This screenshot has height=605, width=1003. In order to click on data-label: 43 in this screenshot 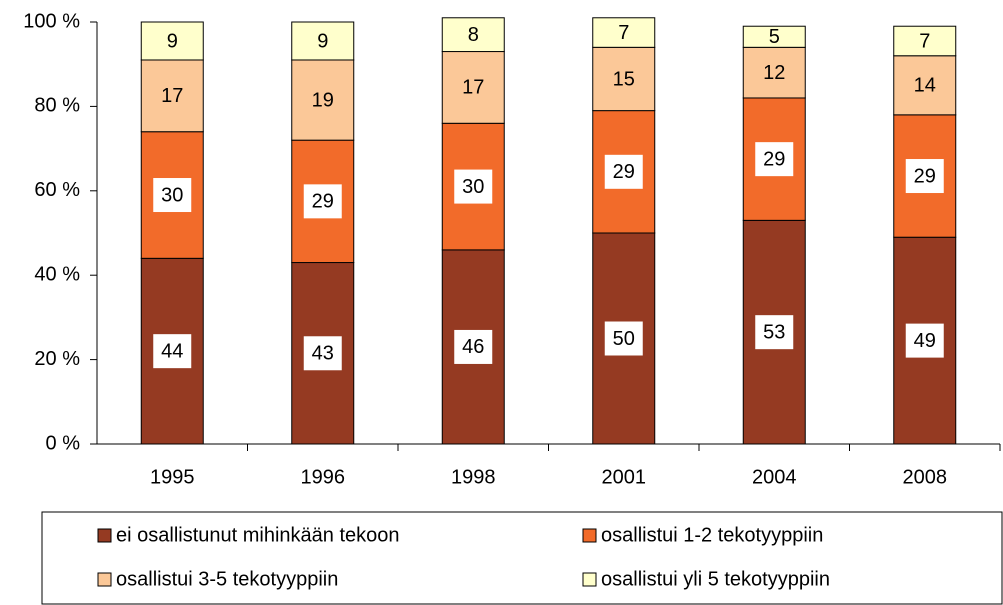, I will do `click(323, 354)`.